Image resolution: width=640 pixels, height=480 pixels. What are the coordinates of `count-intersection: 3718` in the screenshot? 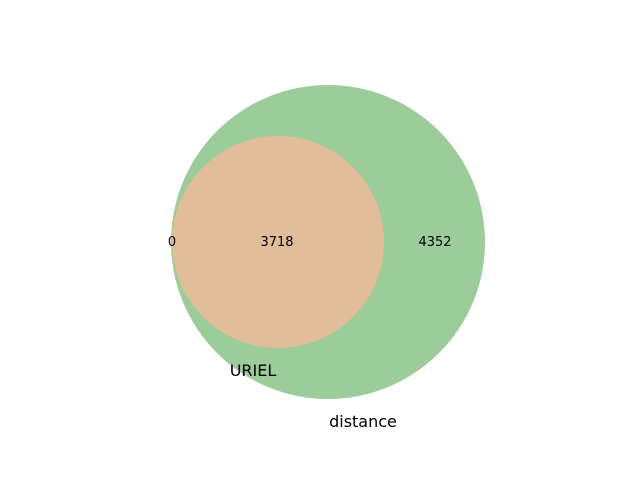 It's located at (276, 242).